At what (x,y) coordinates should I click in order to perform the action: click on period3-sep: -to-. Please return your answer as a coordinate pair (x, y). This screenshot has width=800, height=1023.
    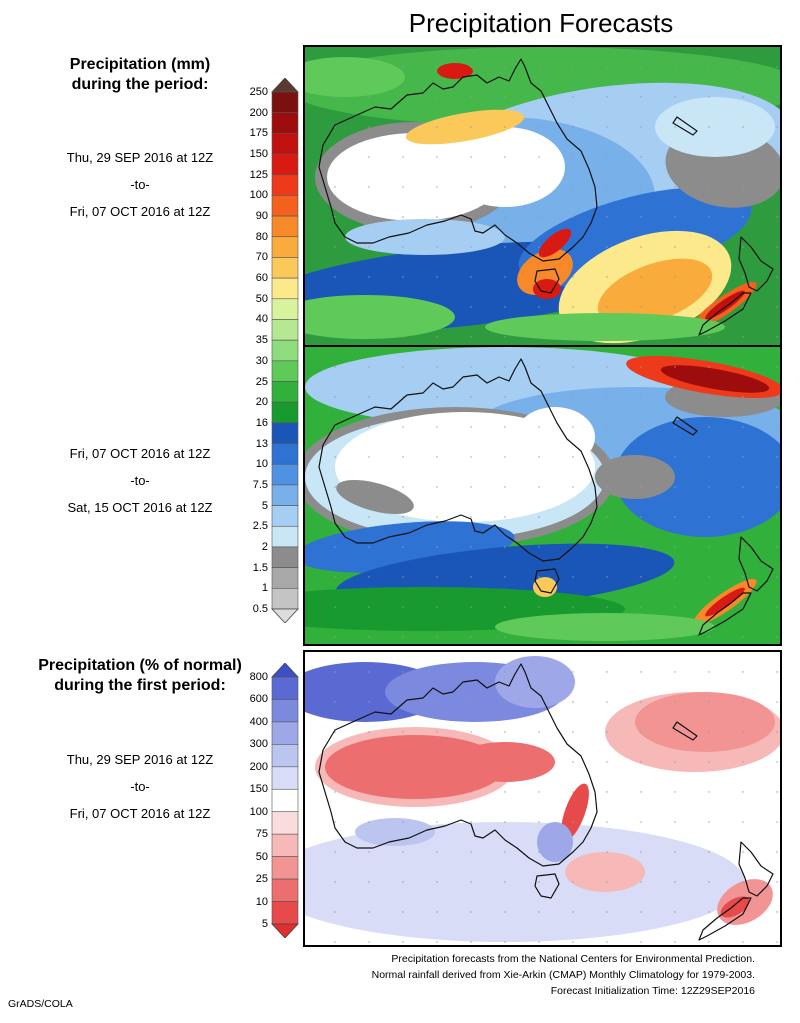
    Looking at the image, I should click on (140, 786).